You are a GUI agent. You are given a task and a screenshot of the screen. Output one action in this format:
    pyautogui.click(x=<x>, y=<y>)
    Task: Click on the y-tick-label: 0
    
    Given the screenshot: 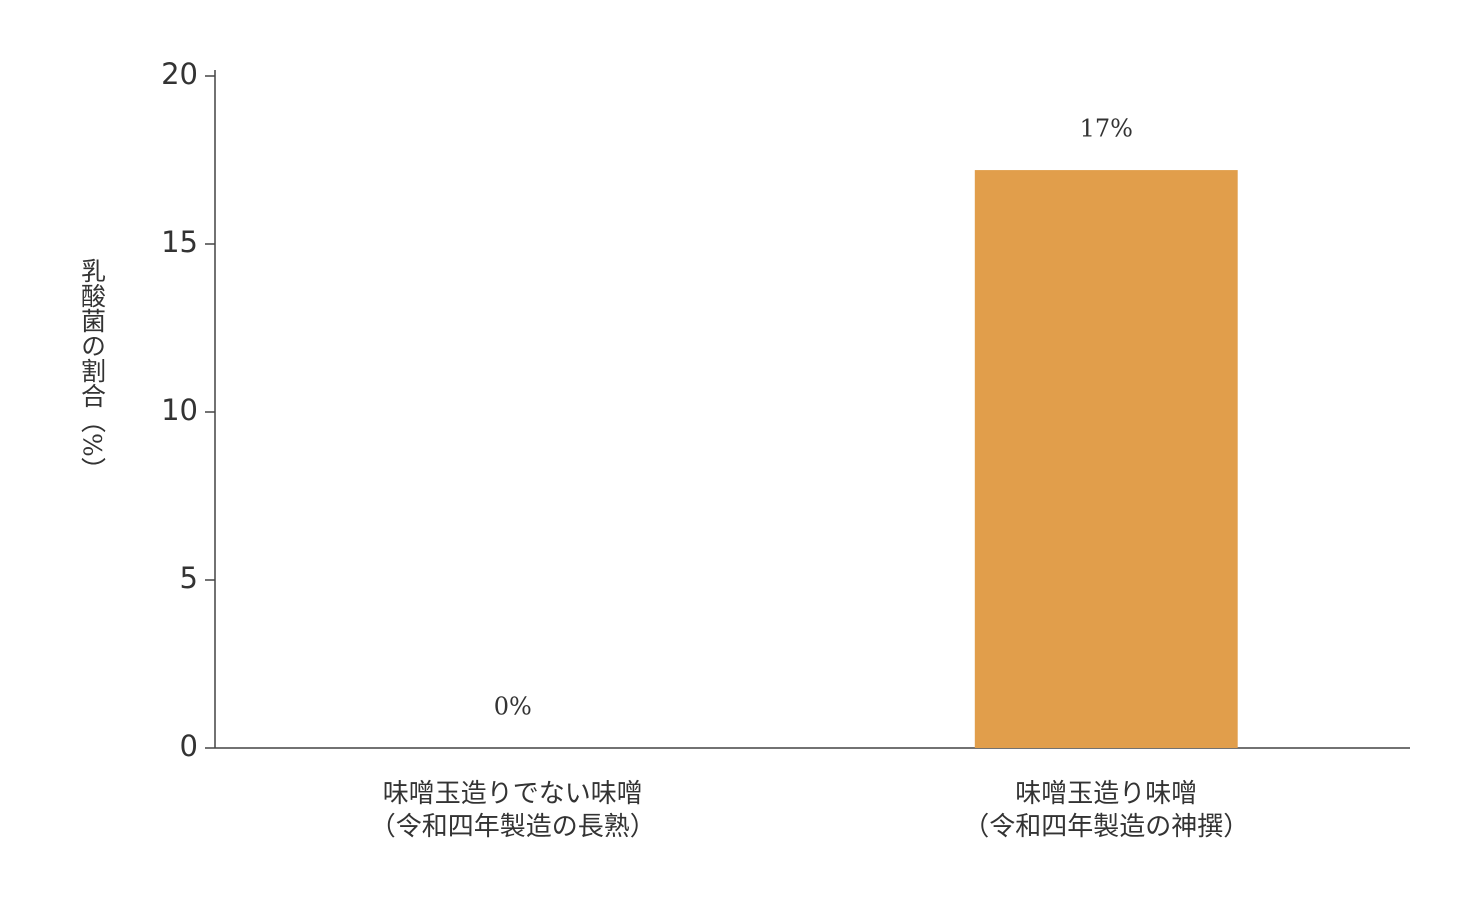 What is the action you would take?
    pyautogui.click(x=189, y=746)
    